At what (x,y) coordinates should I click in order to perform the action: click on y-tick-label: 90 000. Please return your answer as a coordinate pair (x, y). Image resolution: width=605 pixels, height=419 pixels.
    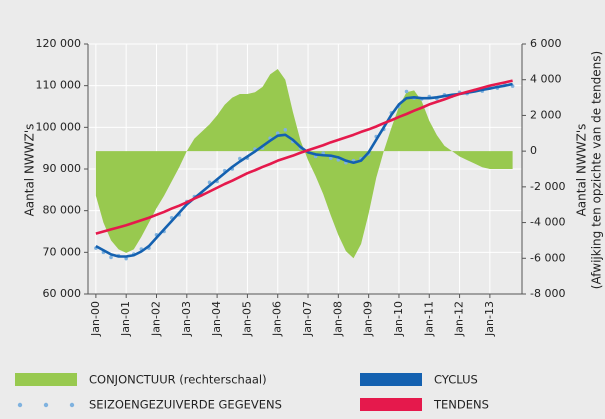
    Looking at the image, I should click on (62, 168).